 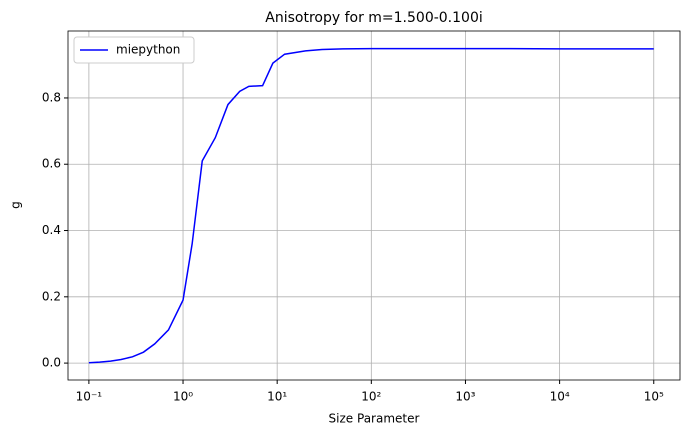 What do you see at coordinates (277, 397) in the screenshot?
I see `x-tick-label: 10¹` at bounding box center [277, 397].